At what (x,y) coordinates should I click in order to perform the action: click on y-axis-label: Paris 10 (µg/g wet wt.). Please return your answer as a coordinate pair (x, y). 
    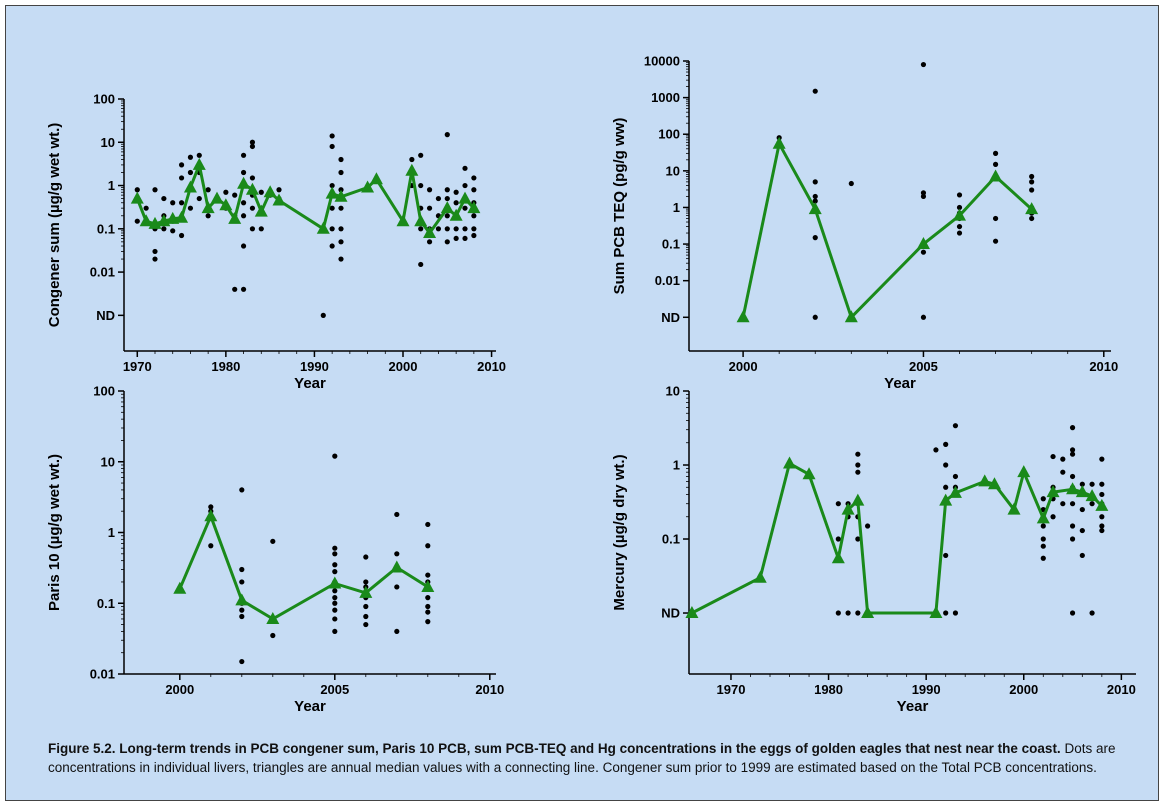
    Looking at the image, I should click on (54, 532).